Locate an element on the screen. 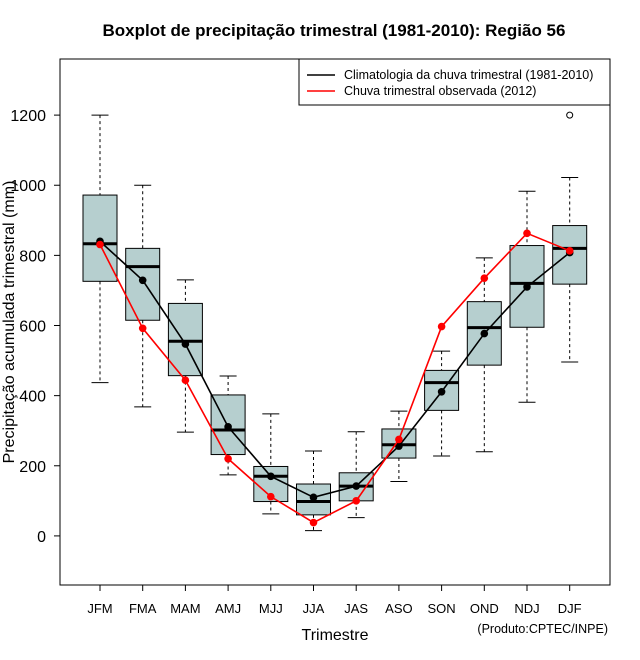  boxplot-mam is located at coordinates (185, 356).